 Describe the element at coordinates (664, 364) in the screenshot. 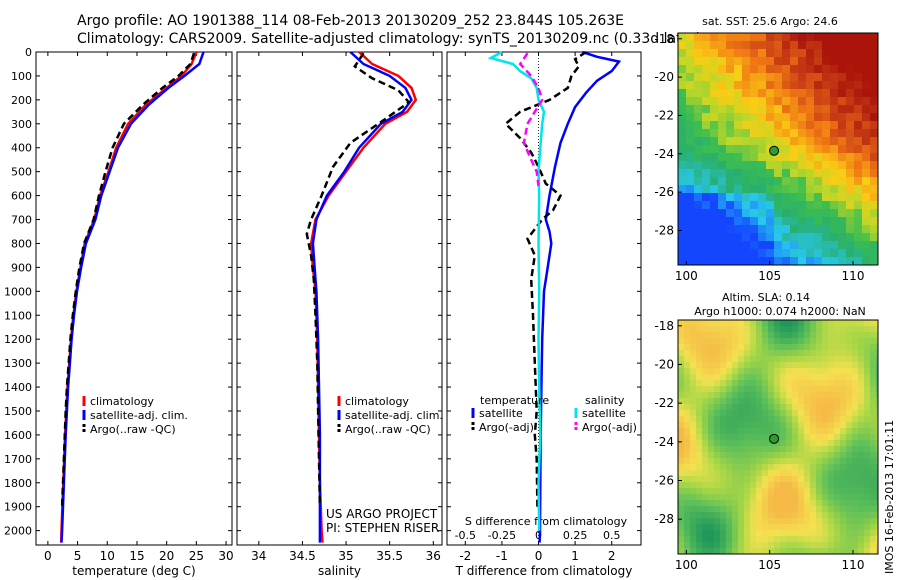

I see `y-tick-label: -20` at that location.